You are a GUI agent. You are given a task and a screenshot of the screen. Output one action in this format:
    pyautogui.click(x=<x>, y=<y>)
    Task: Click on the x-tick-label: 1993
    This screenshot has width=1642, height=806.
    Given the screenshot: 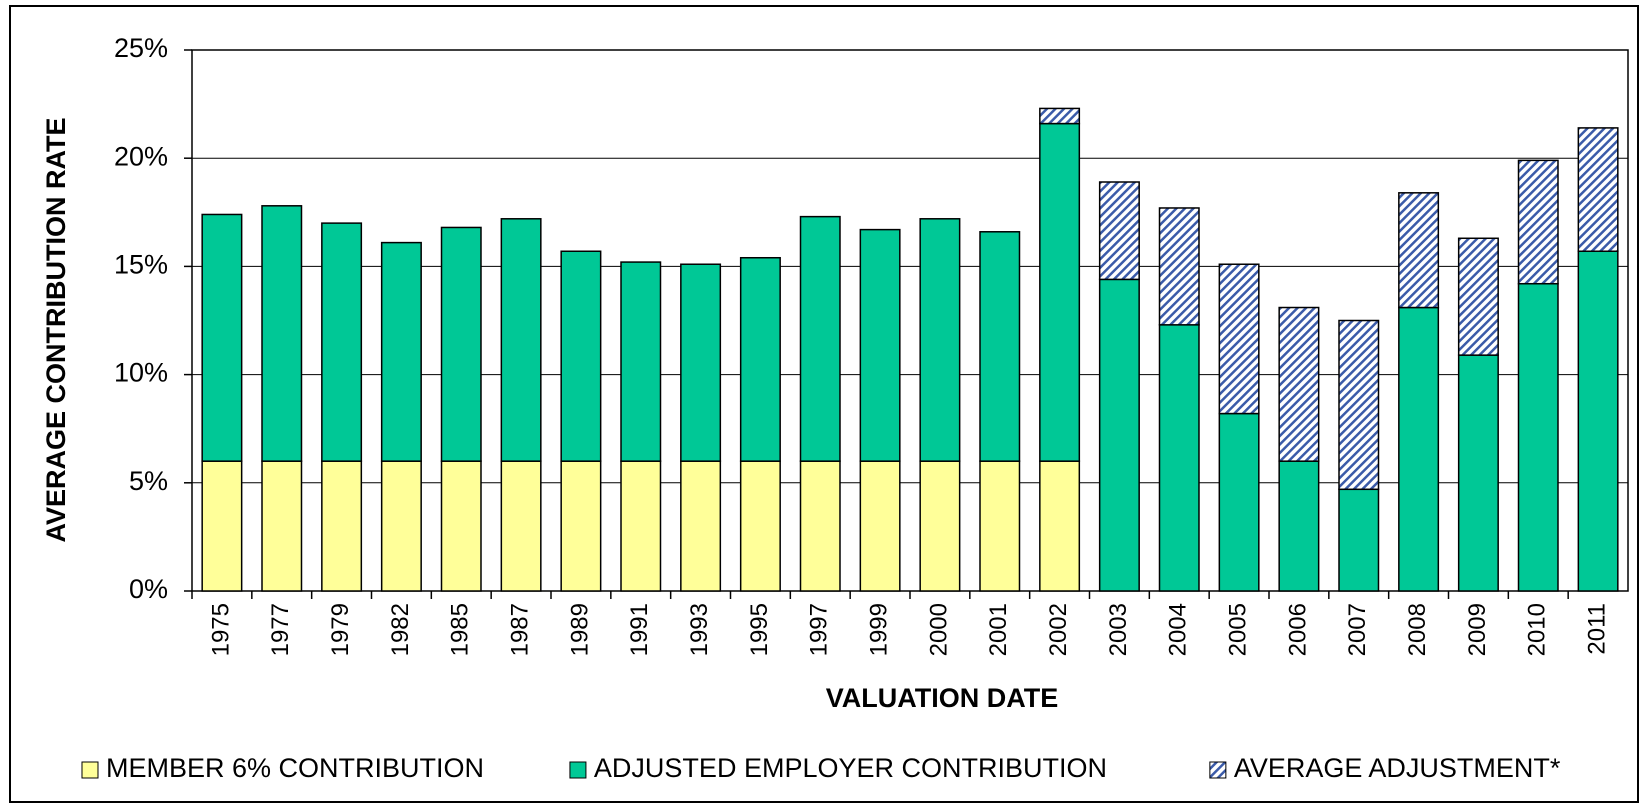 What is the action you would take?
    pyautogui.click(x=699, y=629)
    